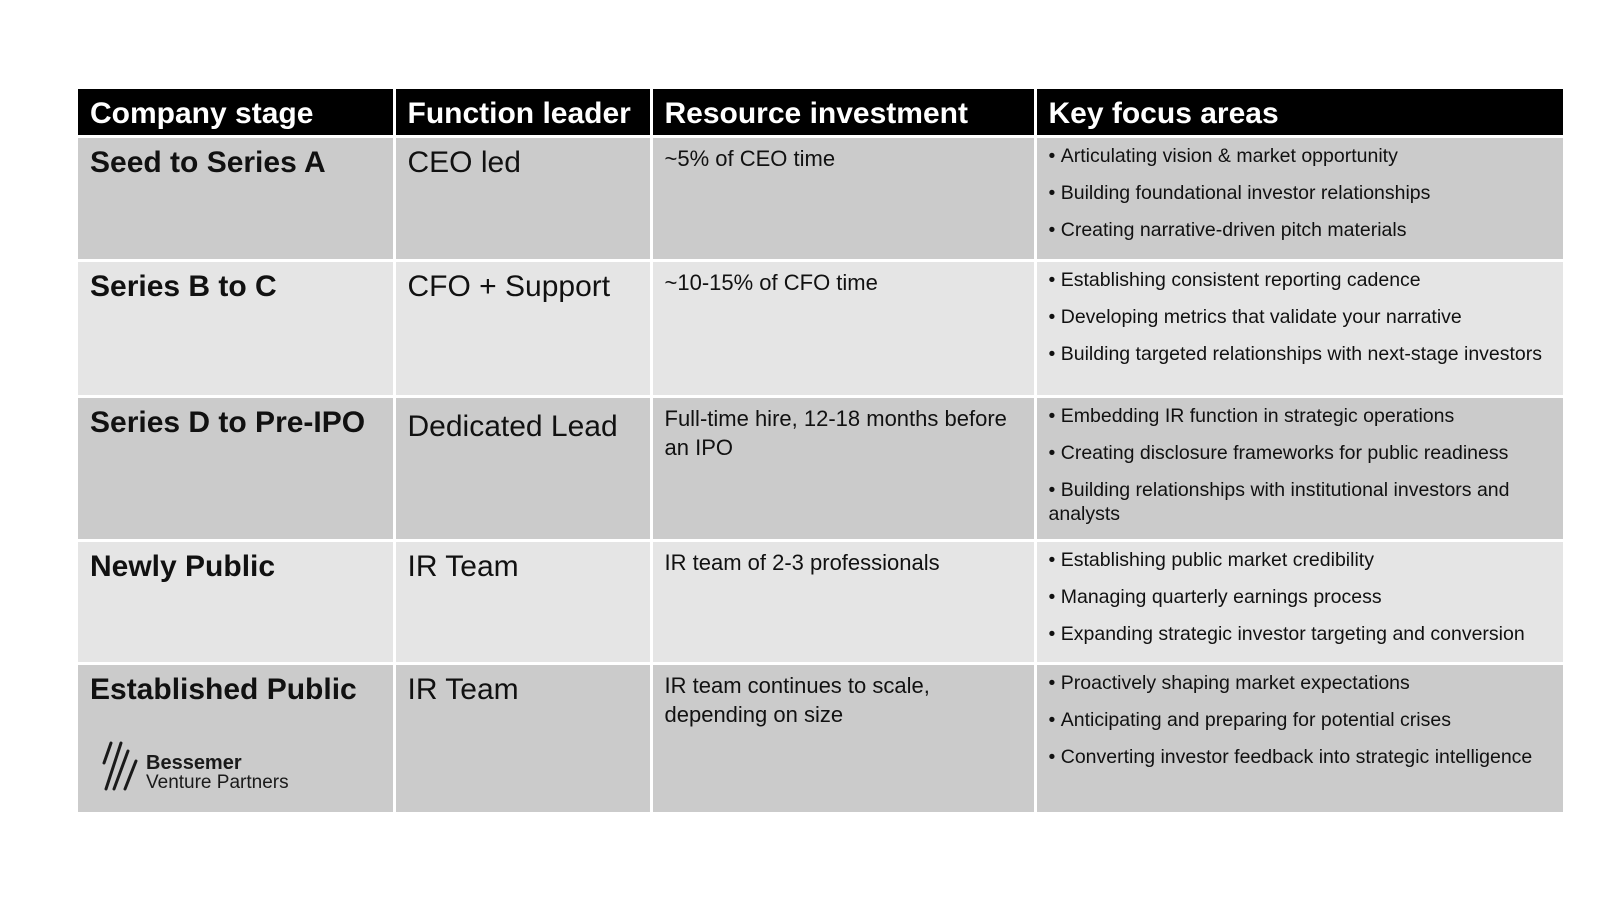  What do you see at coordinates (464, 162) in the screenshot?
I see `leader-label: CEO led` at bounding box center [464, 162].